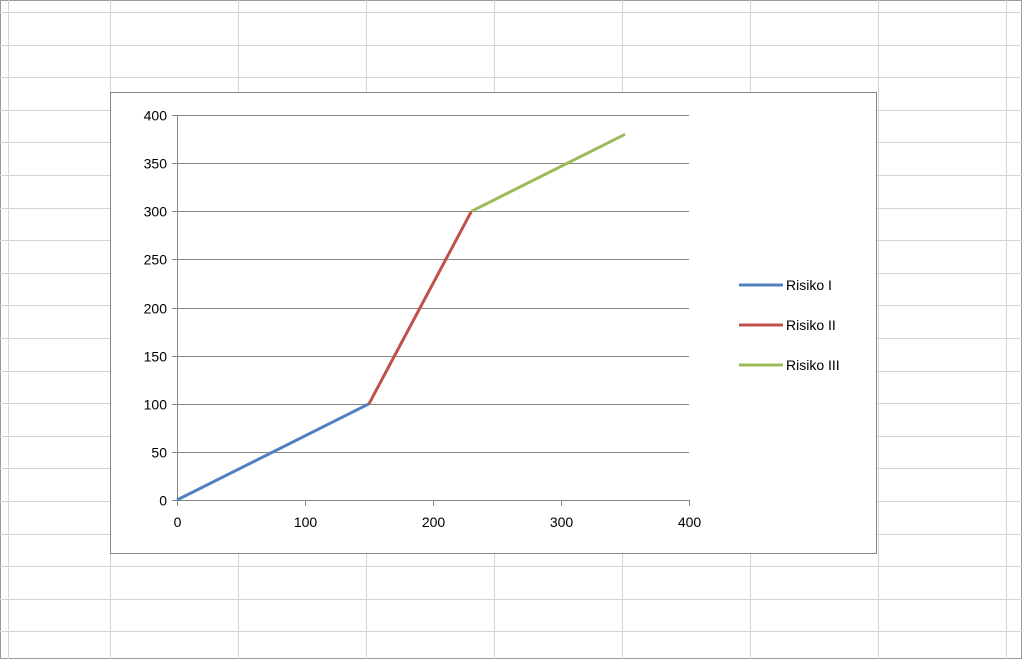 Image resolution: width=1022 pixels, height=659 pixels. What do you see at coordinates (562, 522) in the screenshot?
I see `x-tick-label: 300` at bounding box center [562, 522].